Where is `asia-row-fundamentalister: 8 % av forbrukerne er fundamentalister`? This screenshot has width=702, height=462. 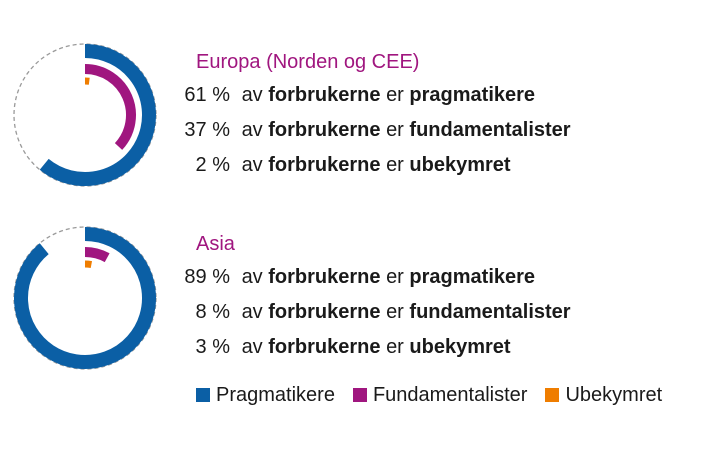
asia-row-fundamentalister: 8 % av forbrukerne er fundamentalister is located at coordinates (374, 312).